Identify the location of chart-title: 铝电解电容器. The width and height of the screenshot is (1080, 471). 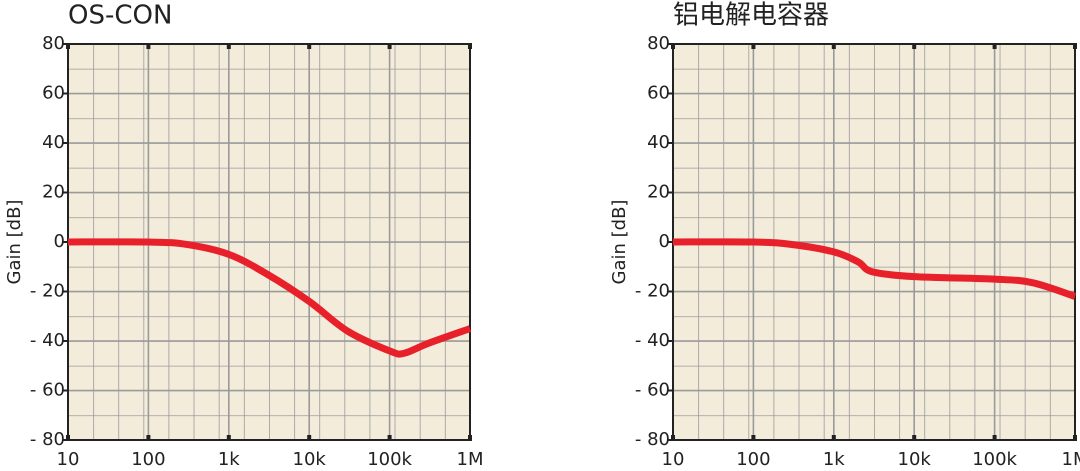
(751, 16).